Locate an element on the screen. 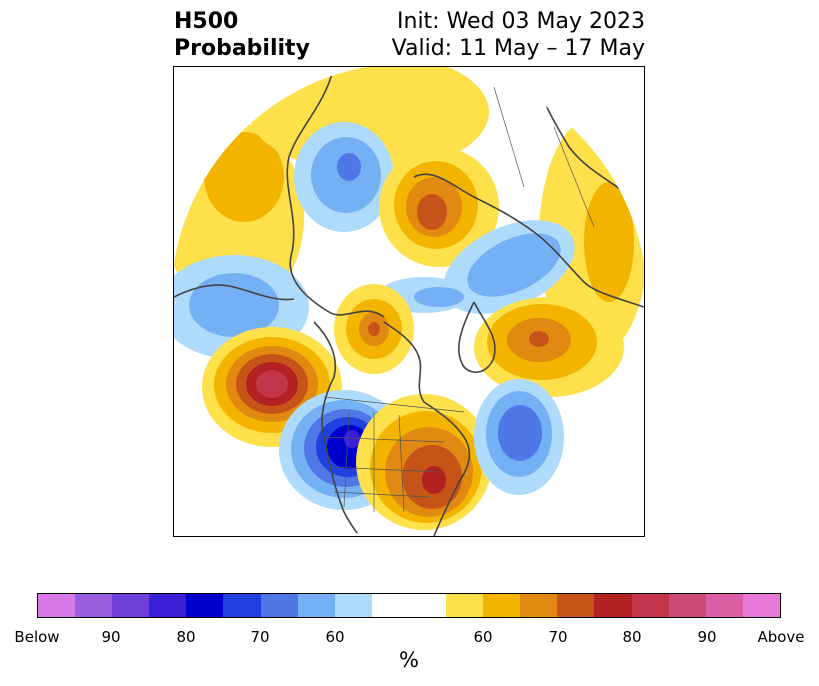  anomaly-above-eastern-us is located at coordinates (424, 462).